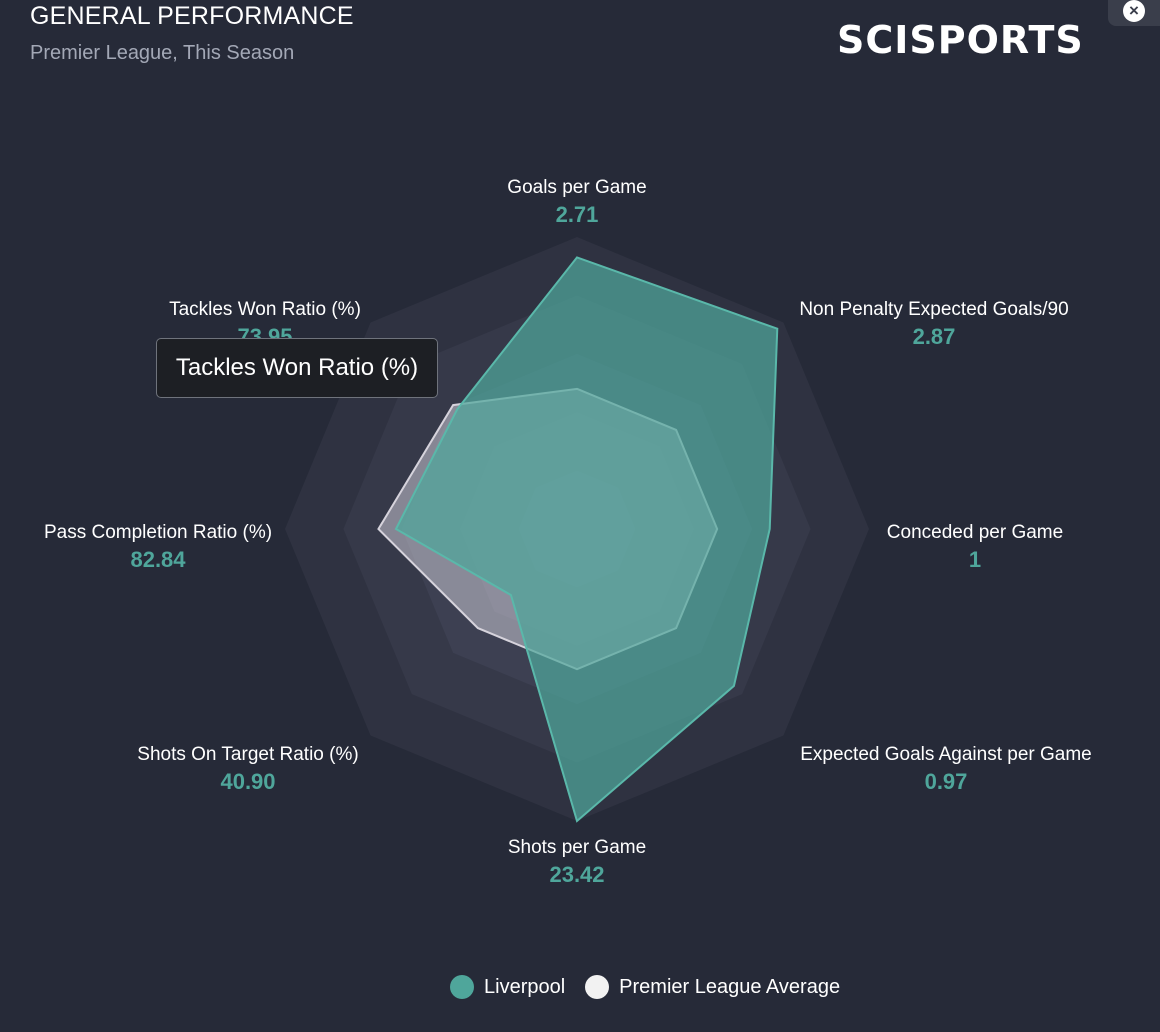  I want to click on axis-label: Non Penalty Expected Goals/90, so click(933, 309).